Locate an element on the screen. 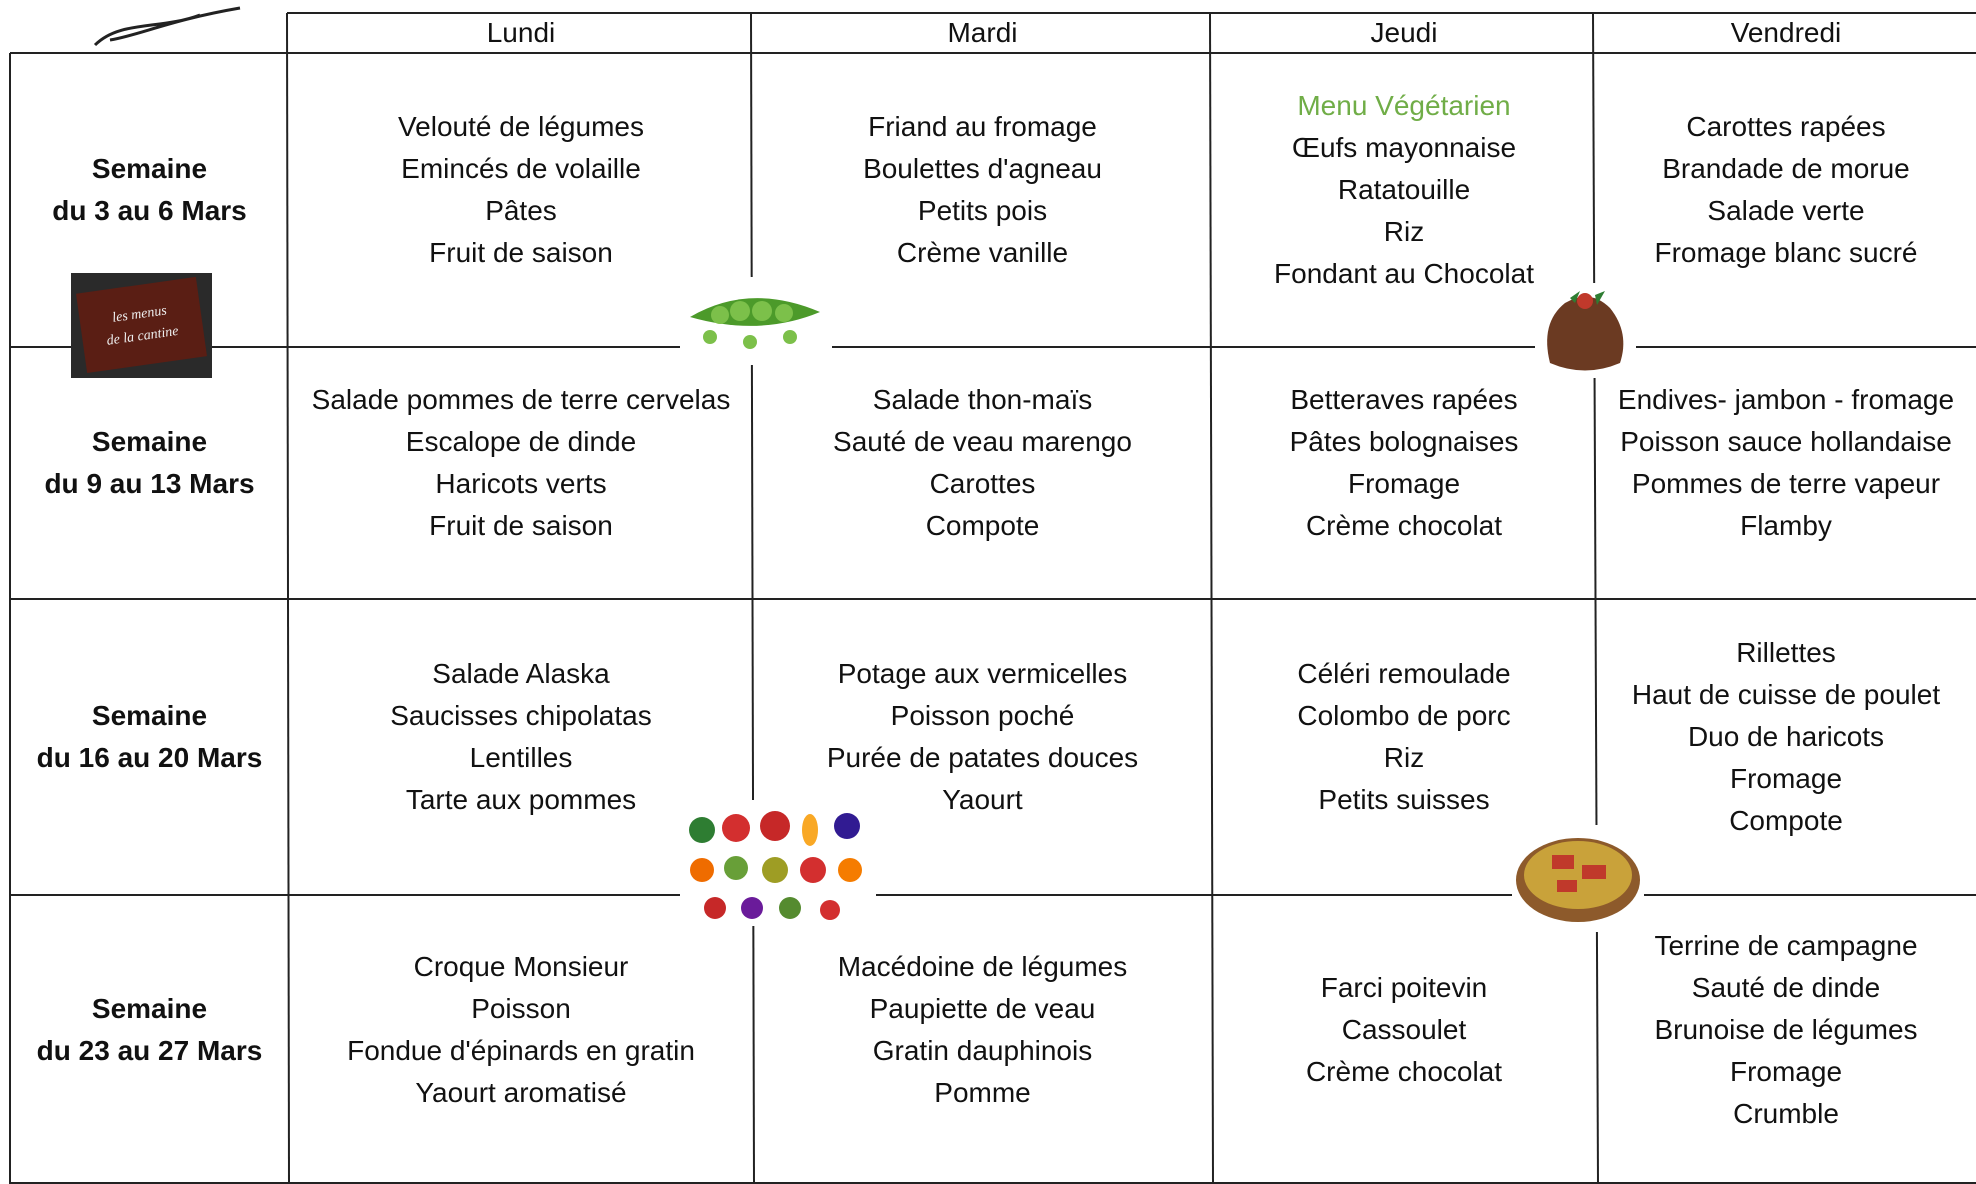  day-header: Jeudi is located at coordinates (1404, 32).